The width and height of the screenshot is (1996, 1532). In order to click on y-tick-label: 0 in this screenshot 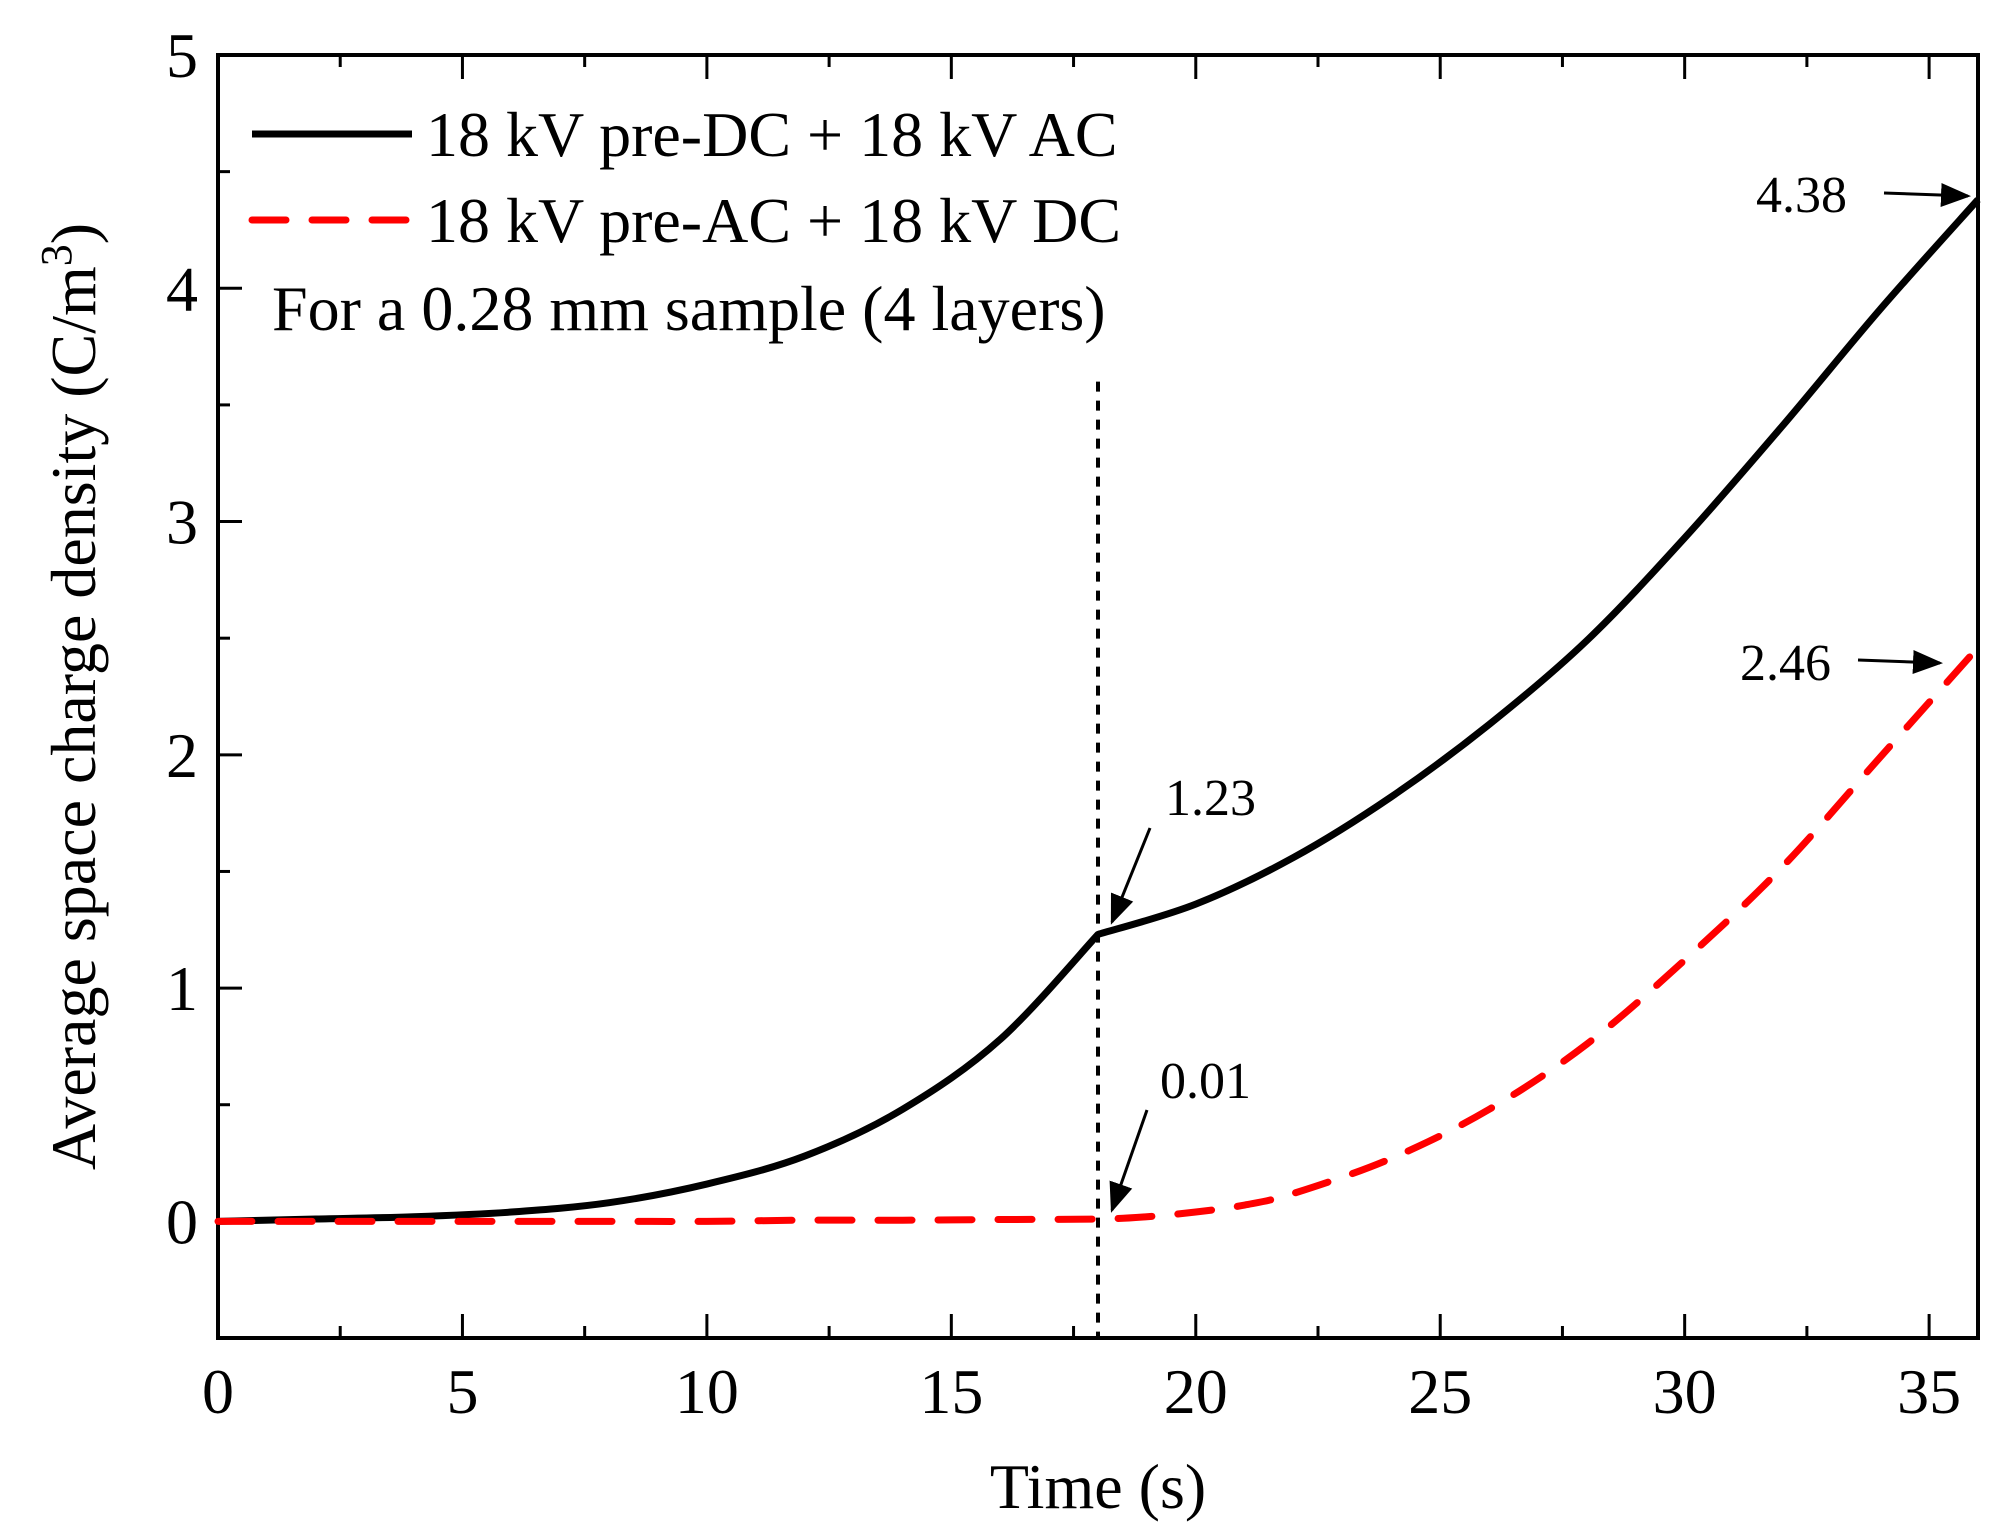, I will do `click(182, 1221)`.